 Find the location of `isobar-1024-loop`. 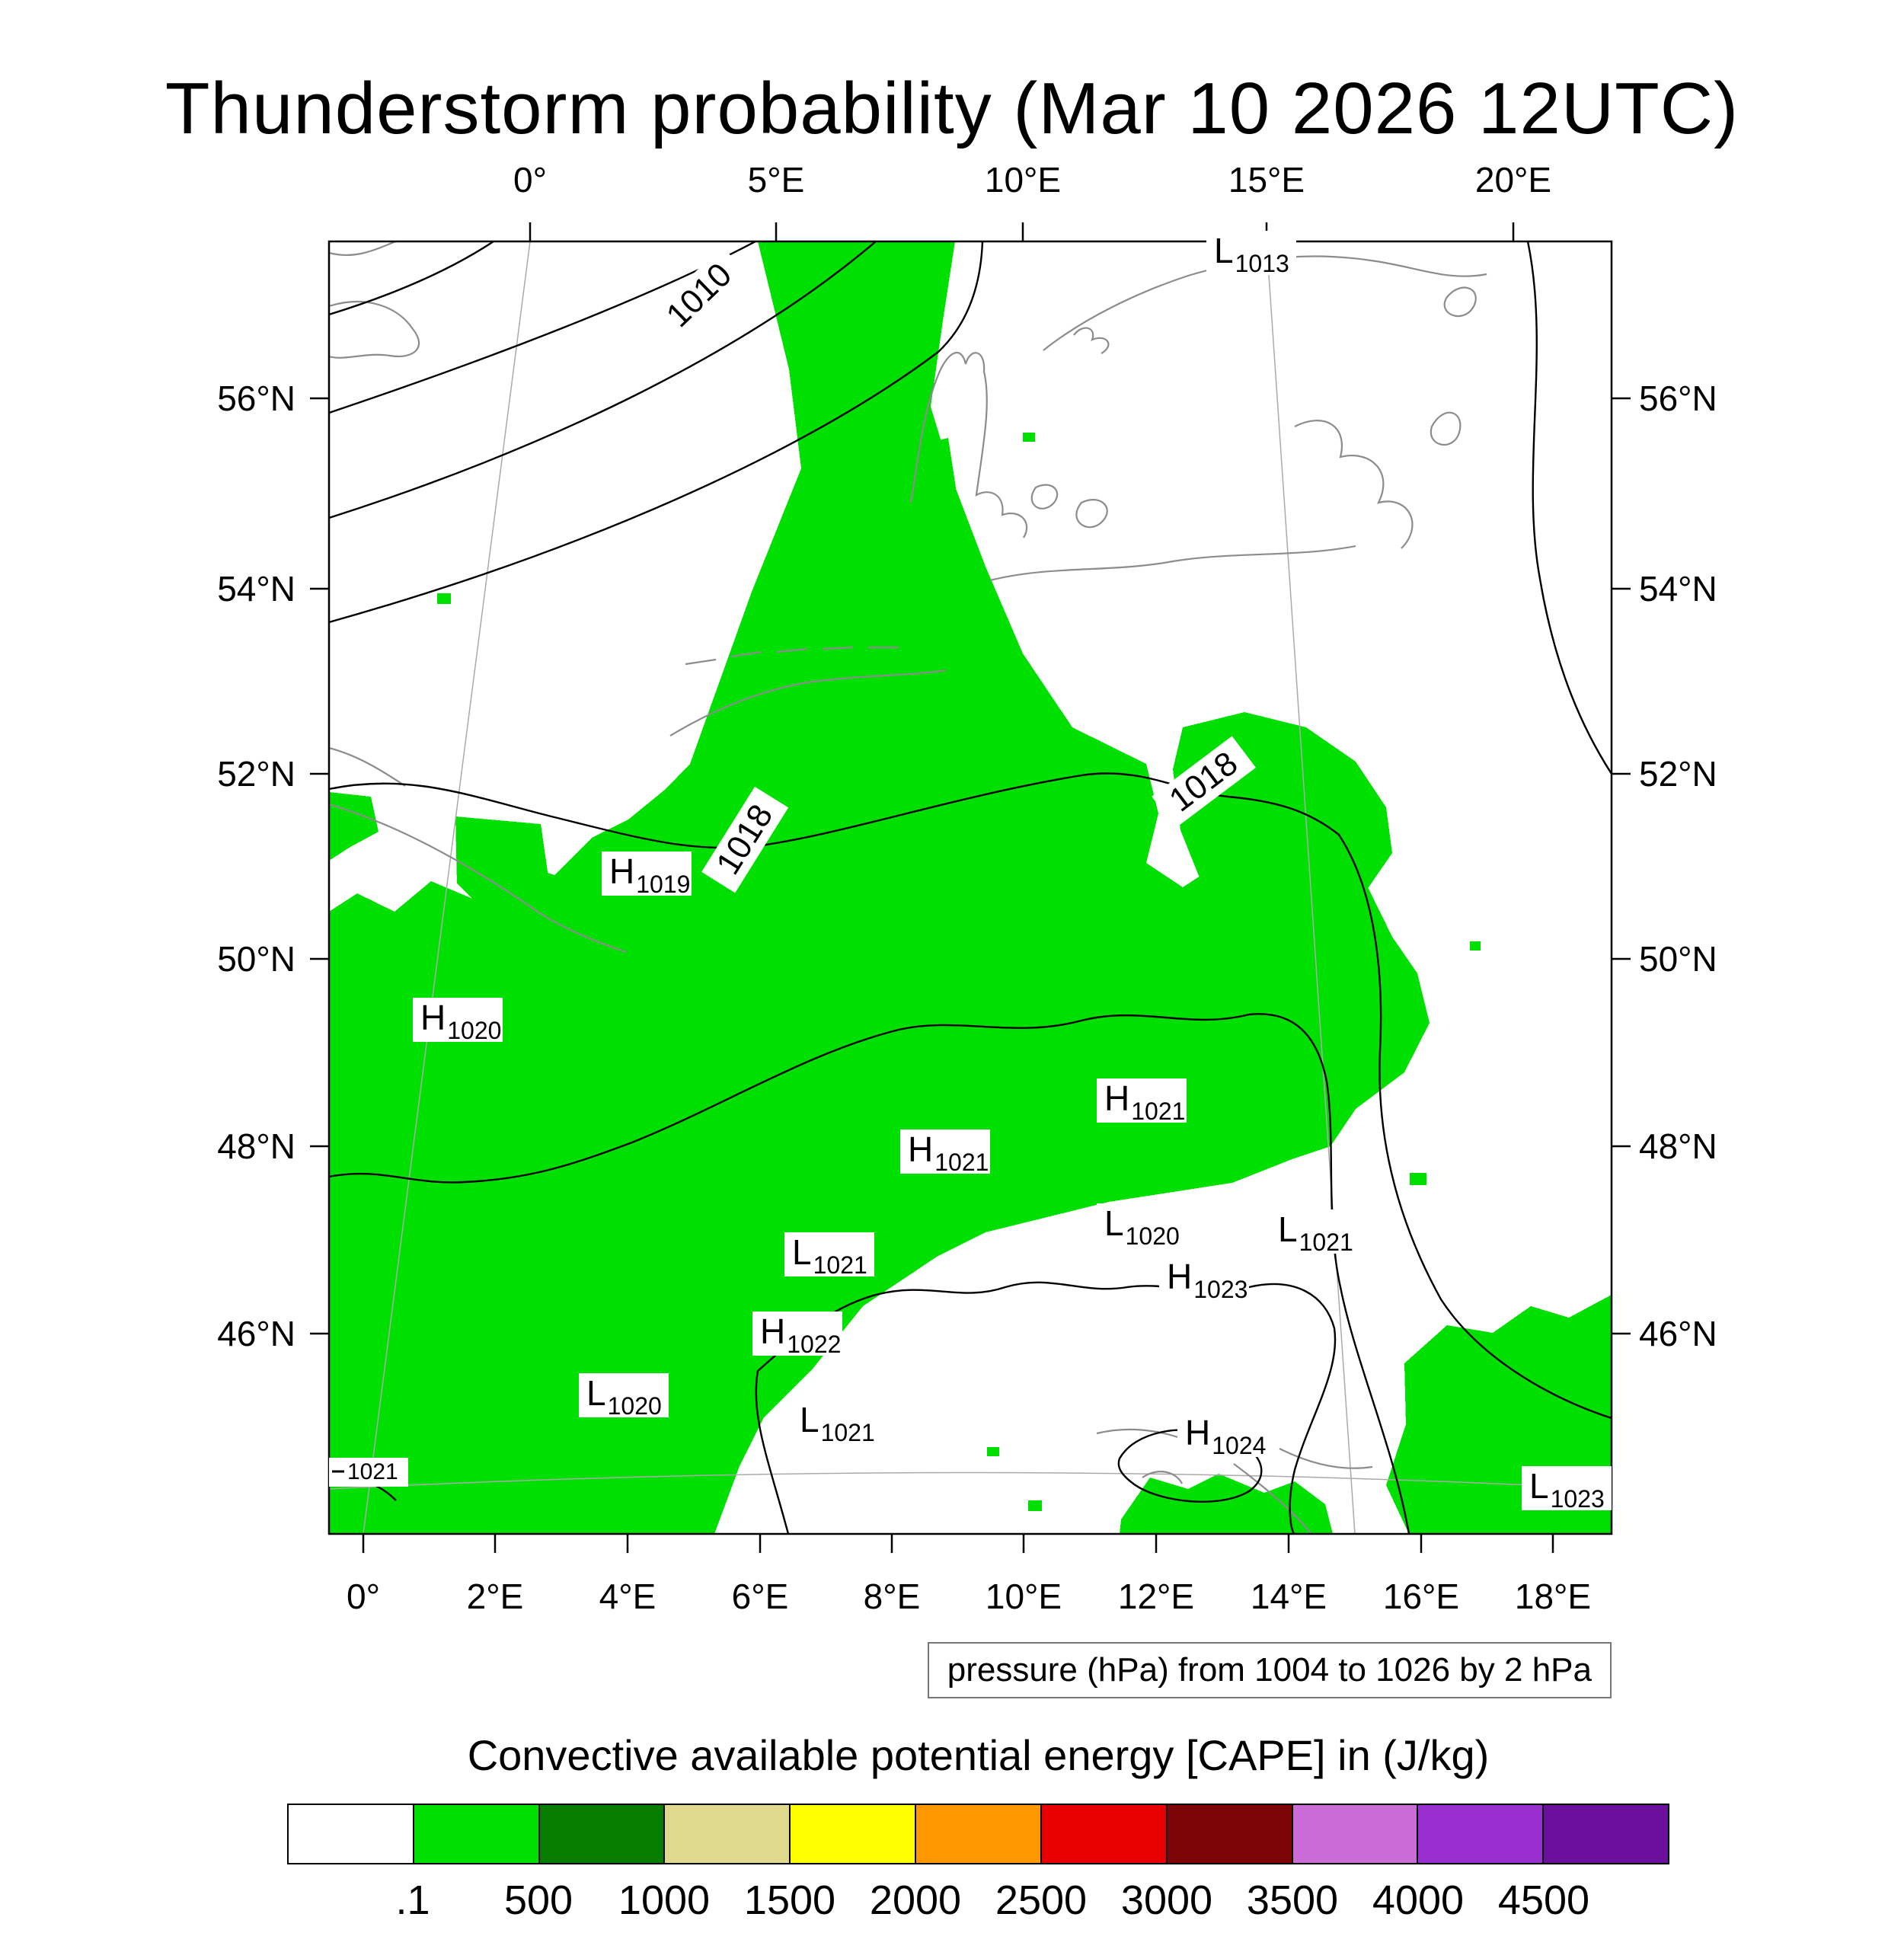

isobar-1024-loop is located at coordinates (1190, 1466).